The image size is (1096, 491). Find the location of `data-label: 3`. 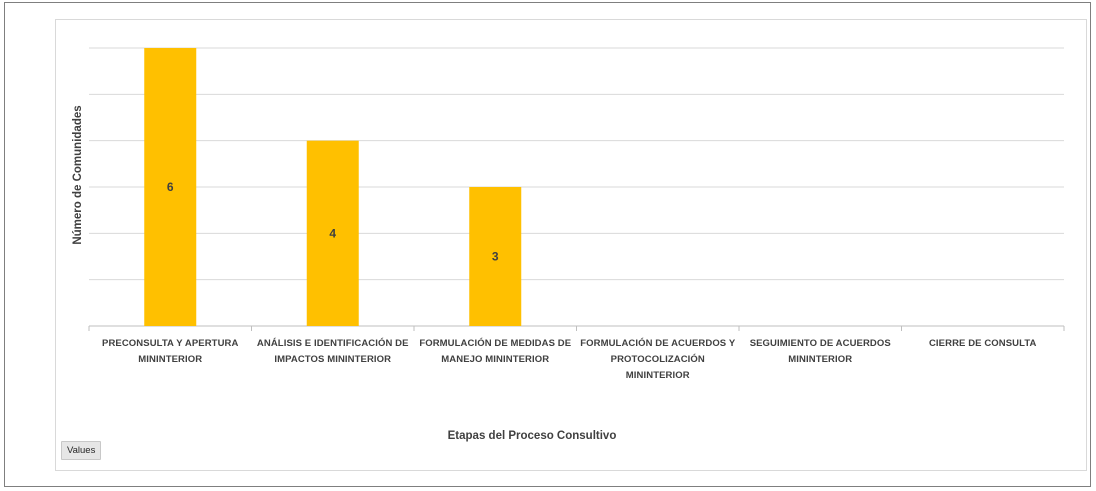

data-label: 3 is located at coordinates (495, 257).